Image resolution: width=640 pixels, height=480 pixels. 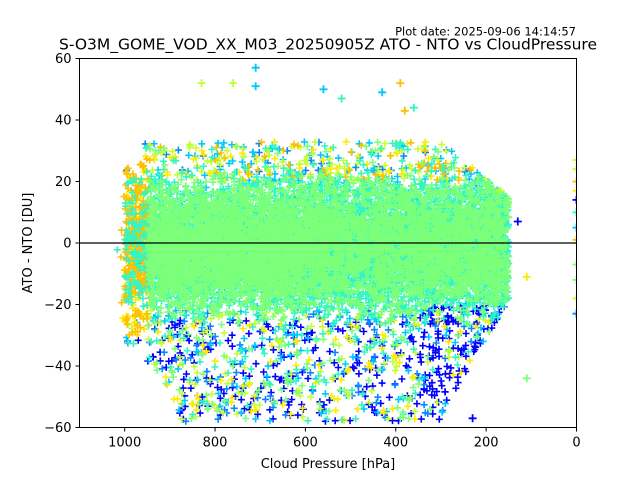 What do you see at coordinates (485, 32) in the screenshot?
I see `plot-date: Plot date: 2025-09-06 14:14:57` at bounding box center [485, 32].